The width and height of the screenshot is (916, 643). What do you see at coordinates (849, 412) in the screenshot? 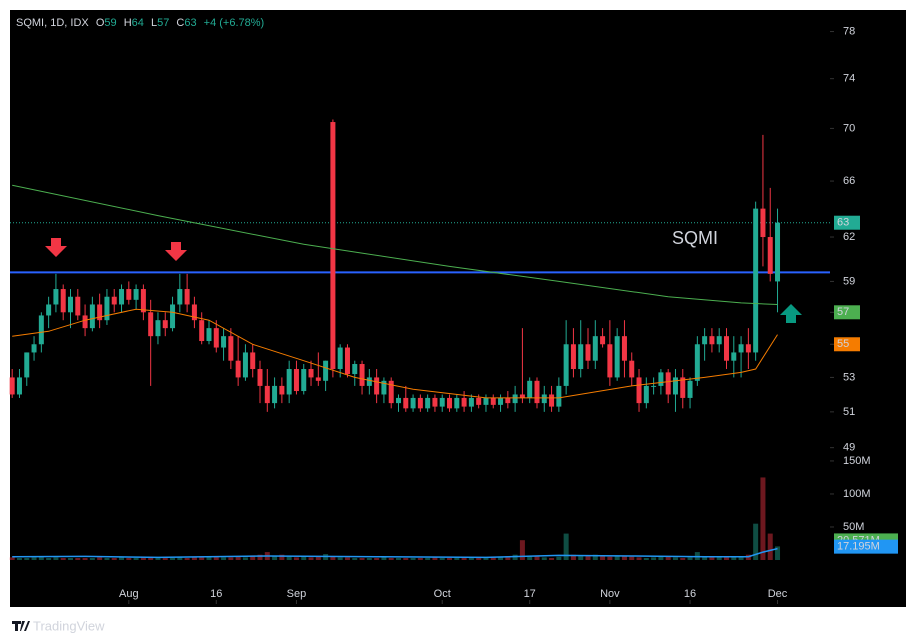
I see `y-tick-label: 51` at bounding box center [849, 412].